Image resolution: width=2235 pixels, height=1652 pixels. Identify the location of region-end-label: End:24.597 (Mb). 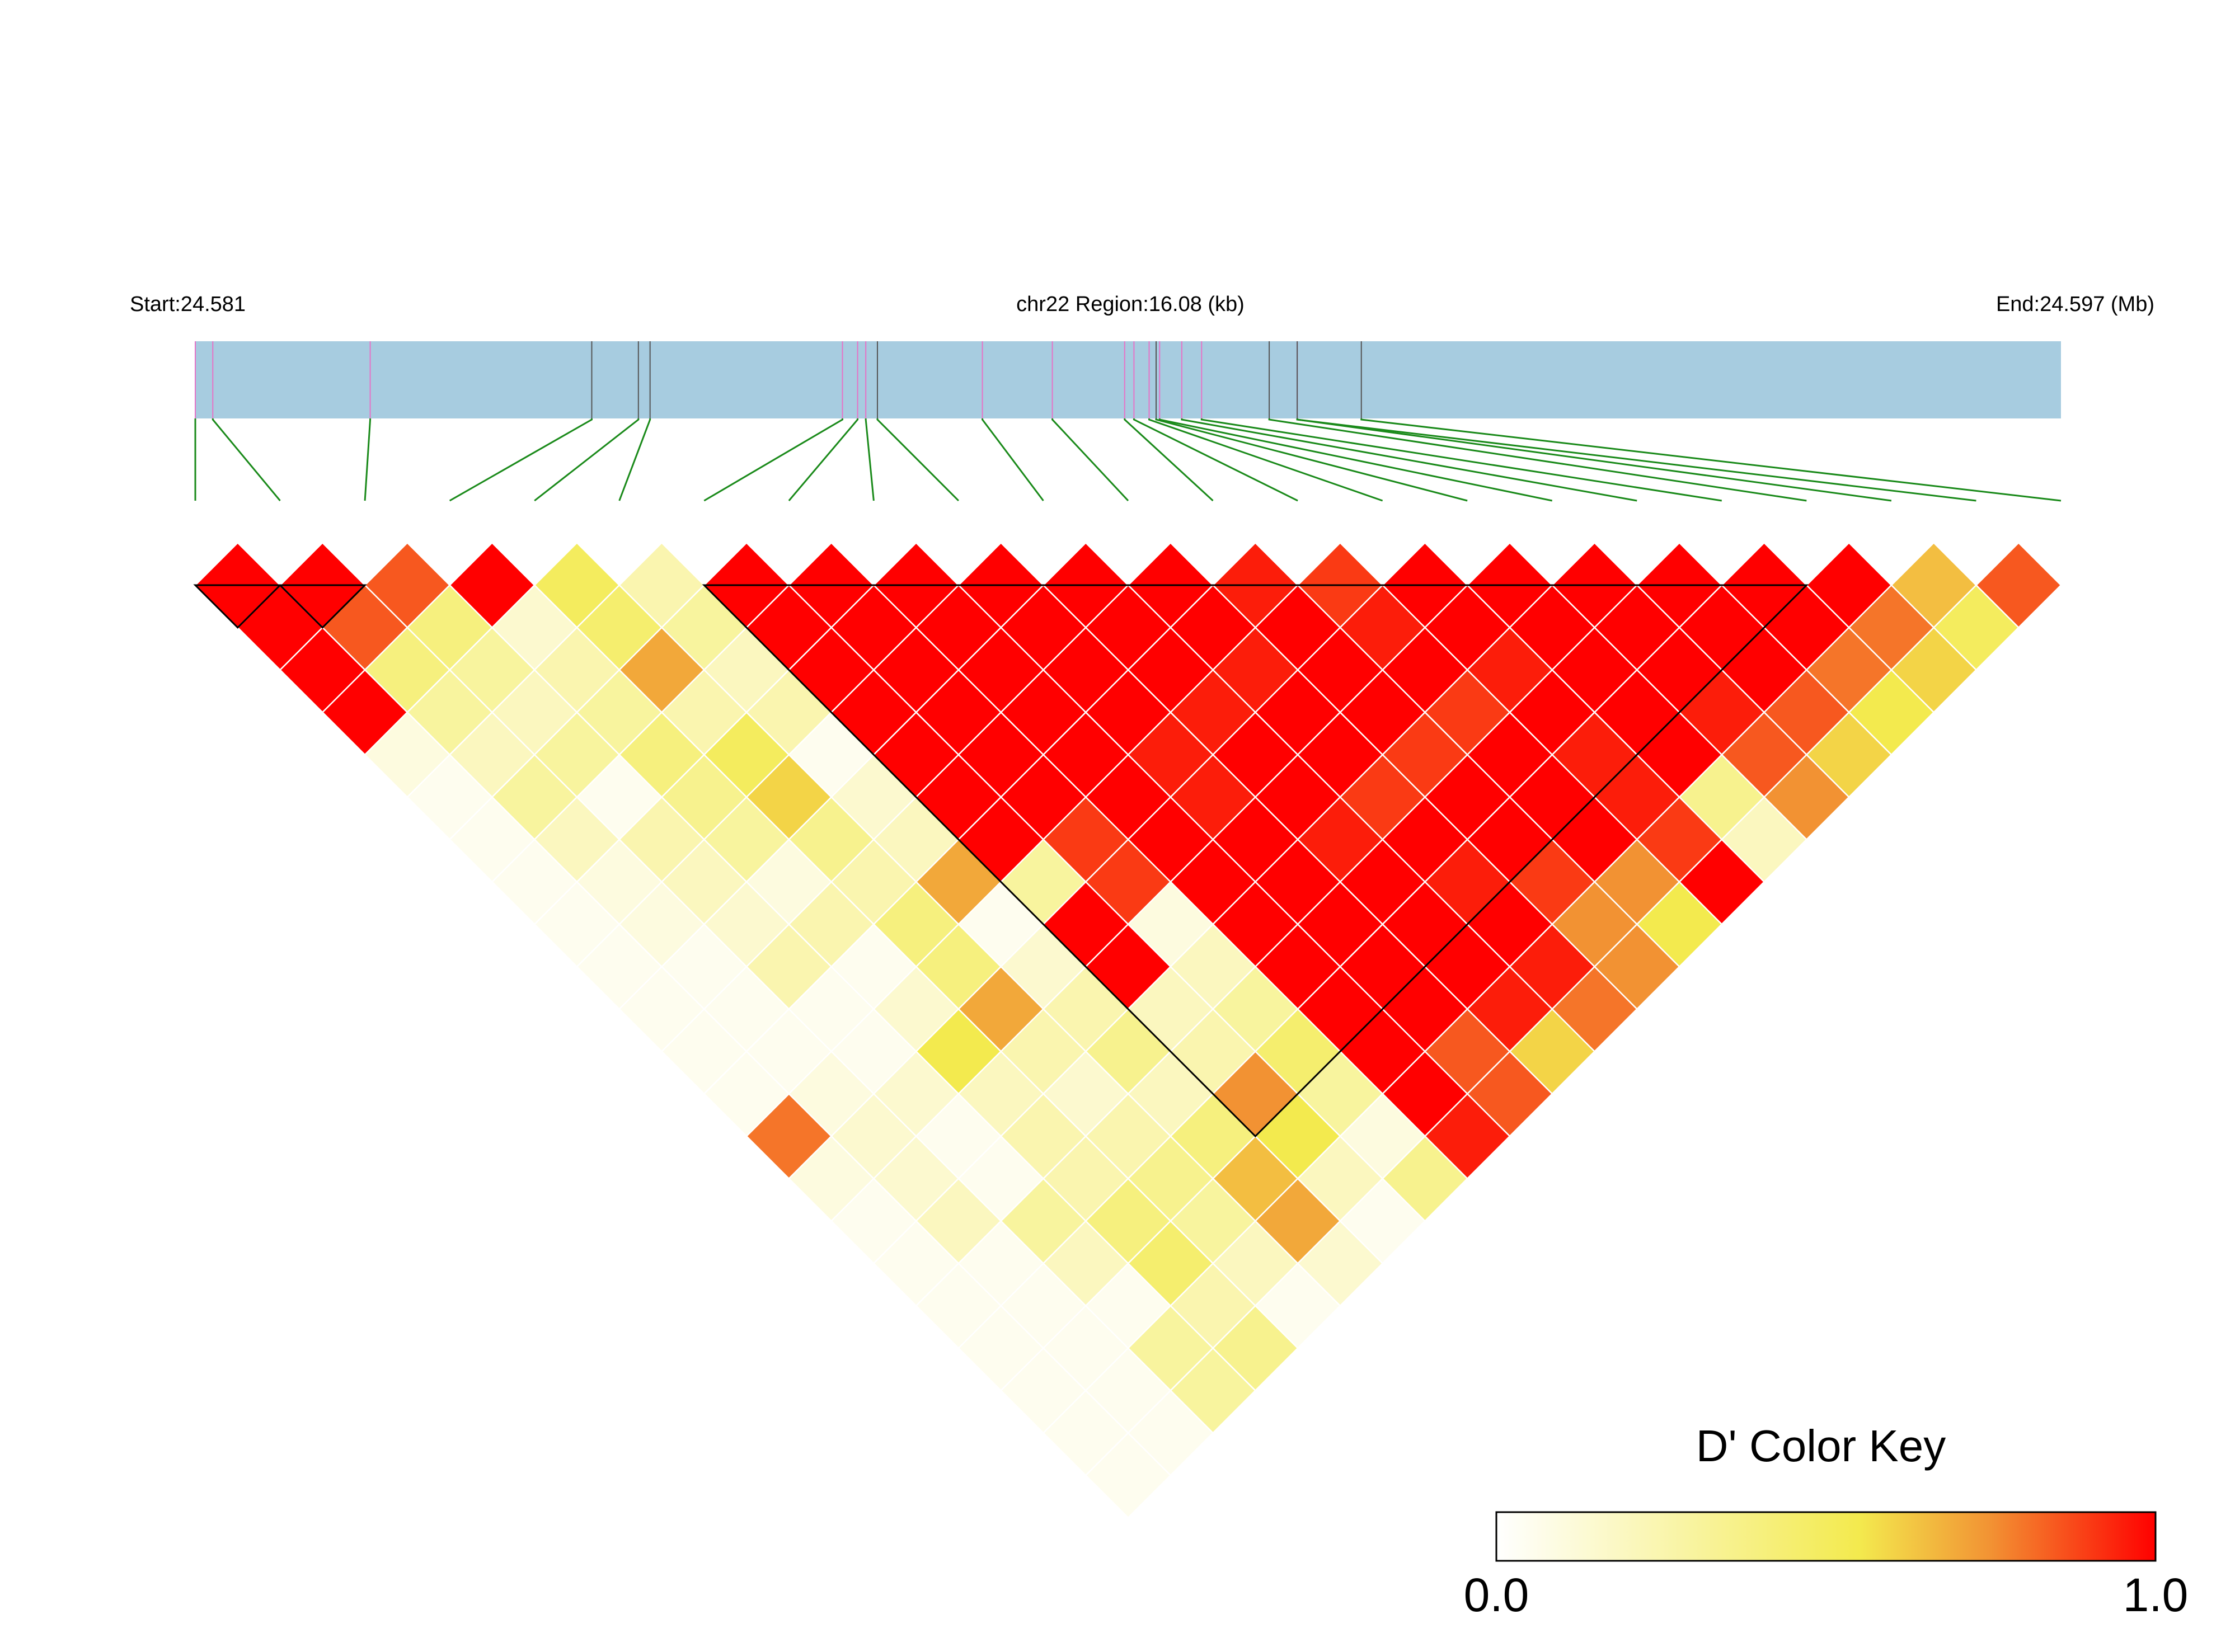
(2075, 304).